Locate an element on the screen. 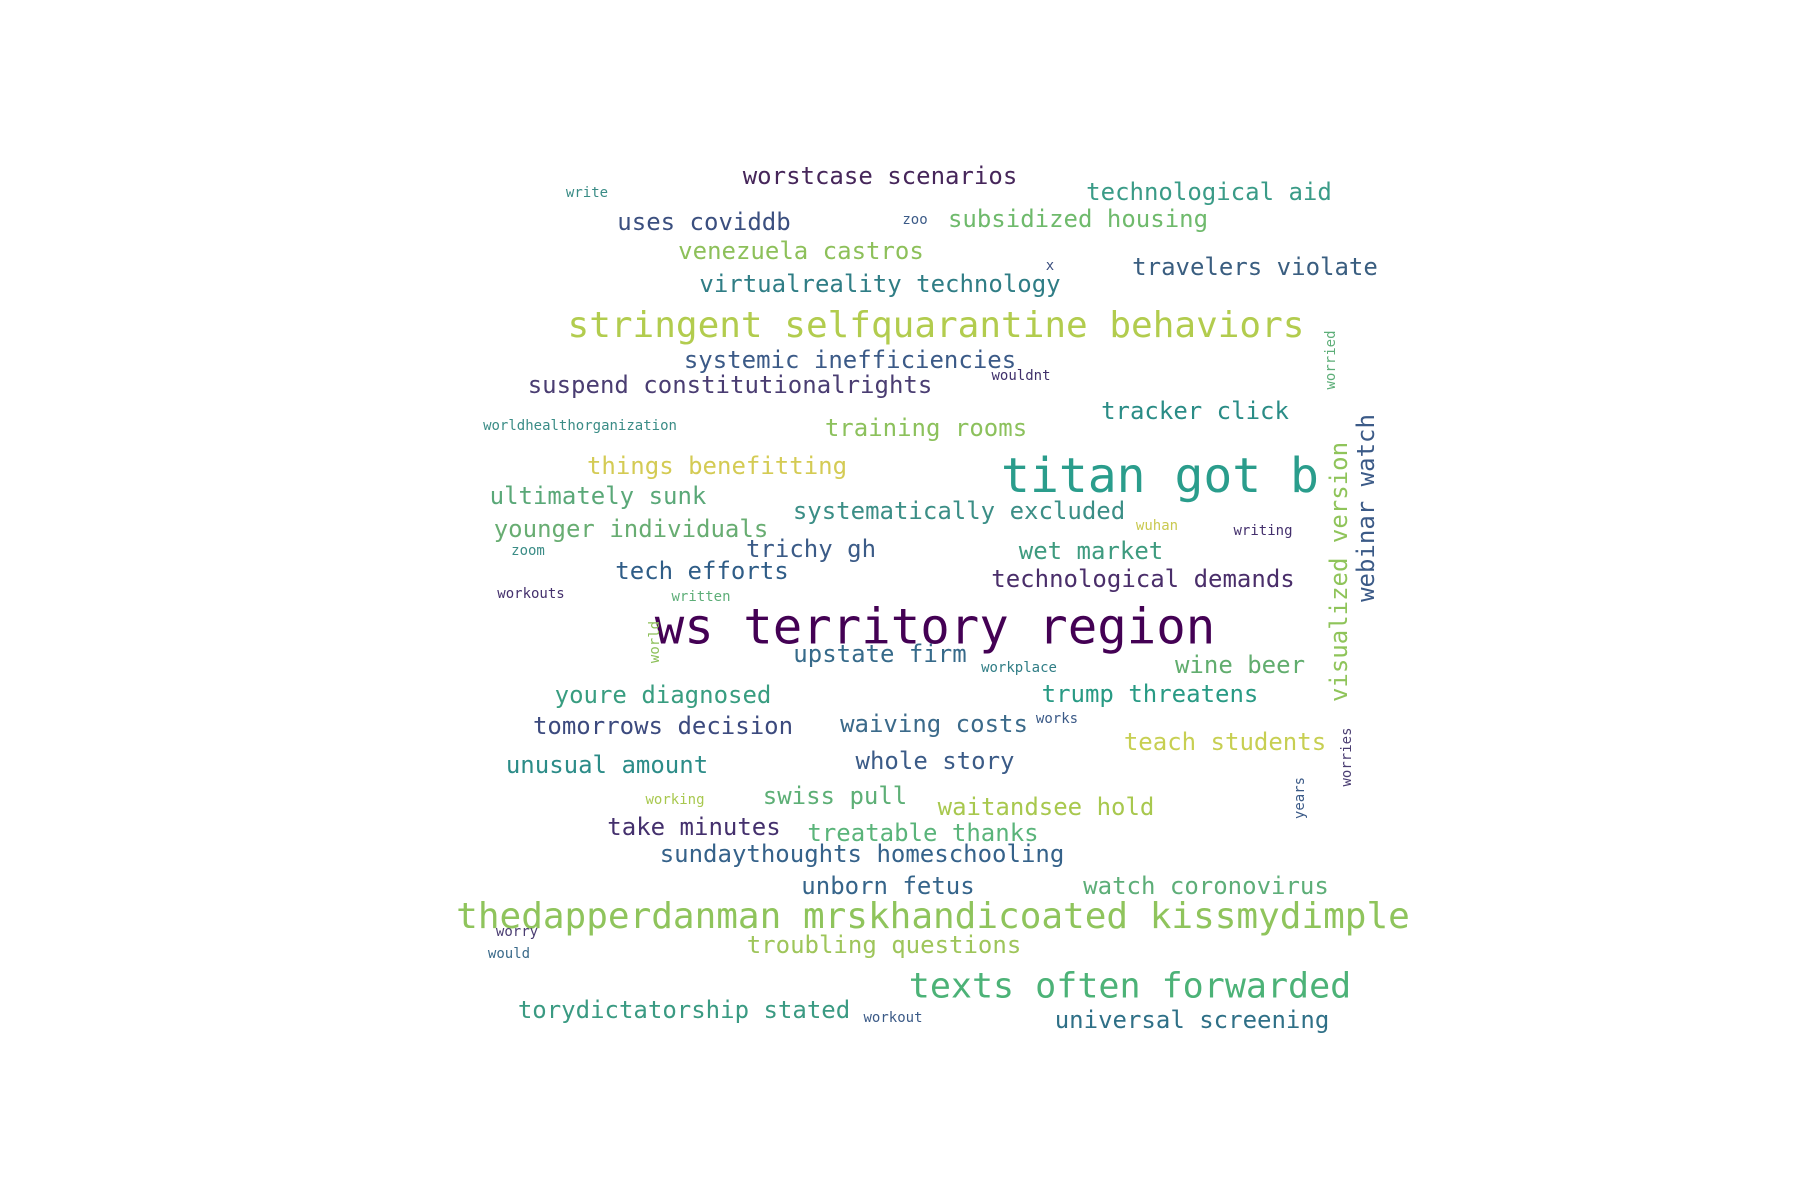 This screenshot has width=1800, height=1200. cloud-word: tracker click is located at coordinates (1195, 411).